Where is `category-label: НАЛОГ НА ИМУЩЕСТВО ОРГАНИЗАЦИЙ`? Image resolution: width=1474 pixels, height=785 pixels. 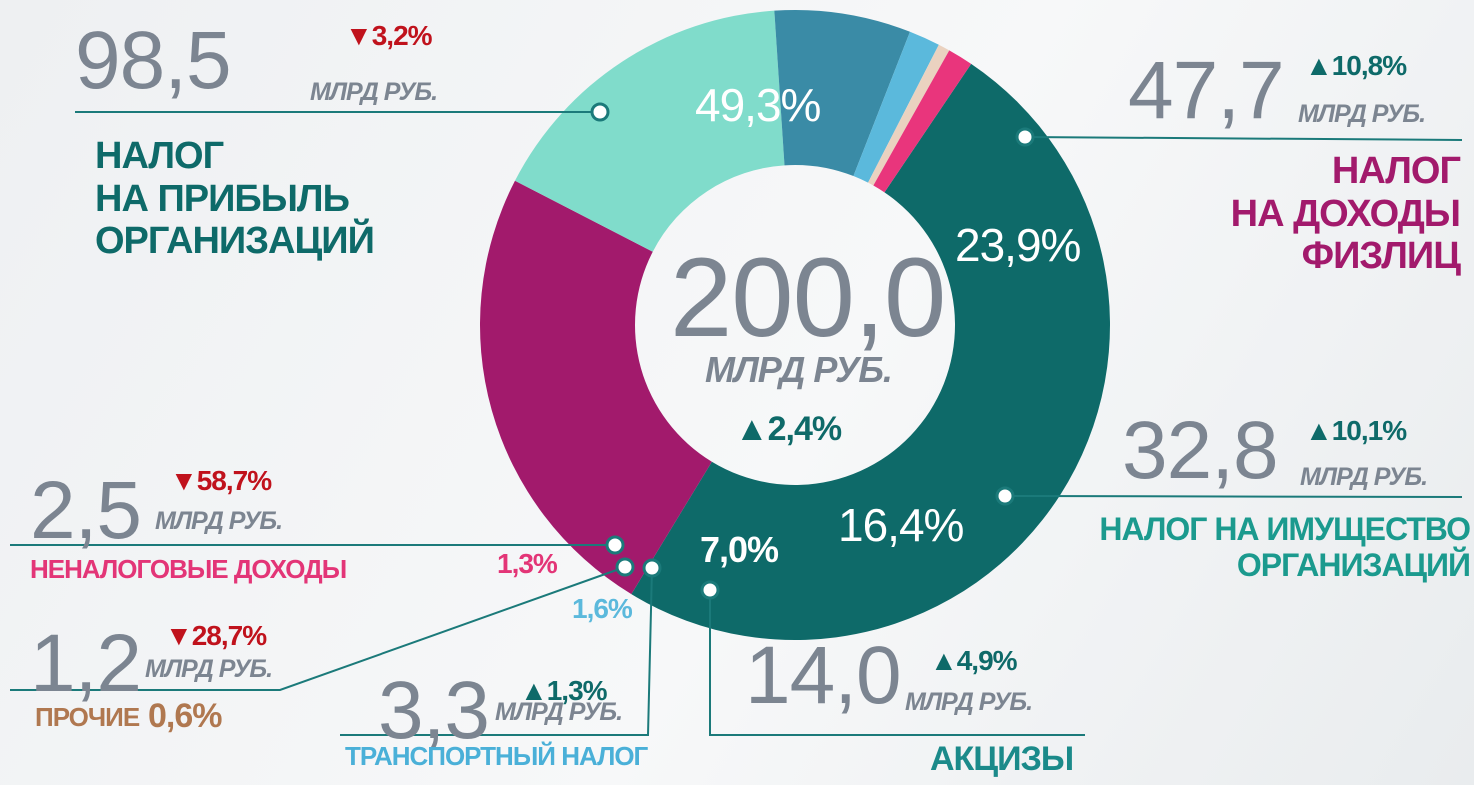 category-label: НАЛОГ НА ИМУЩЕСТВО ОРГАНИЗАЦИЙ is located at coordinates (1285, 547).